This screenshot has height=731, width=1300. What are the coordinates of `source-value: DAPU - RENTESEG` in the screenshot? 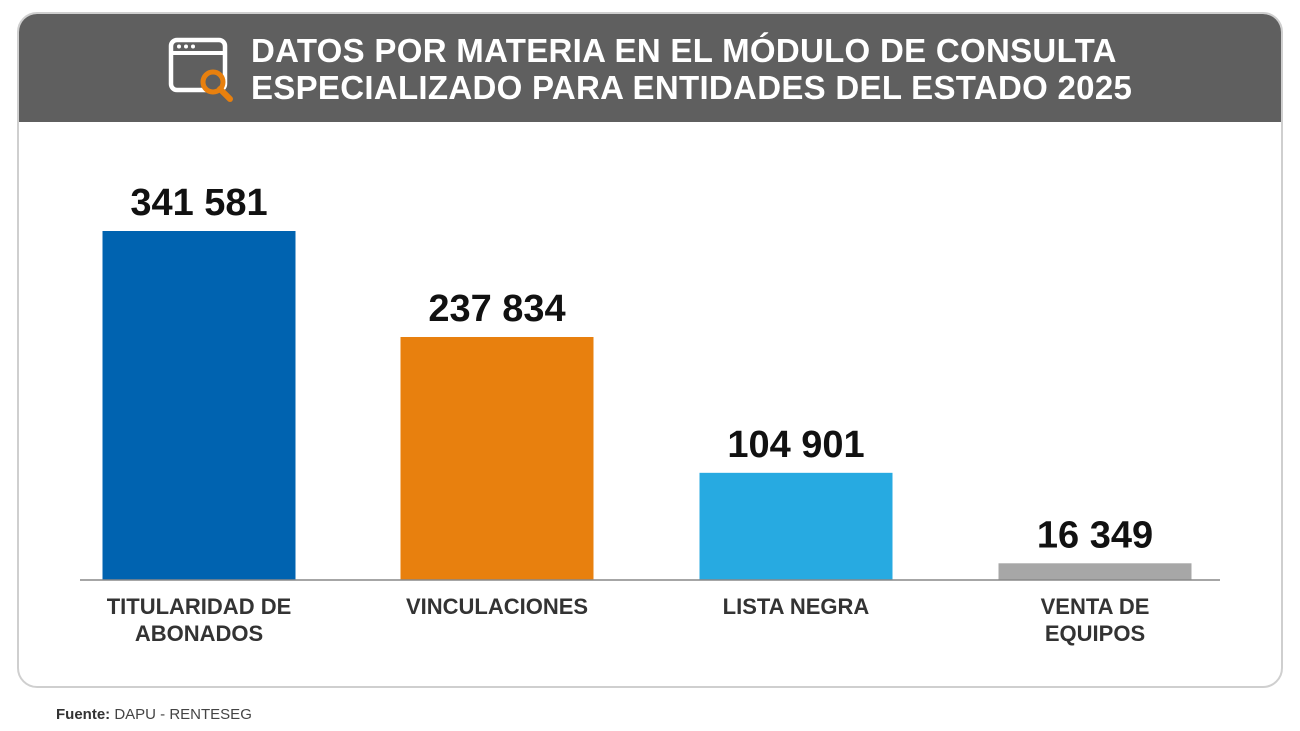 It's located at (181, 714).